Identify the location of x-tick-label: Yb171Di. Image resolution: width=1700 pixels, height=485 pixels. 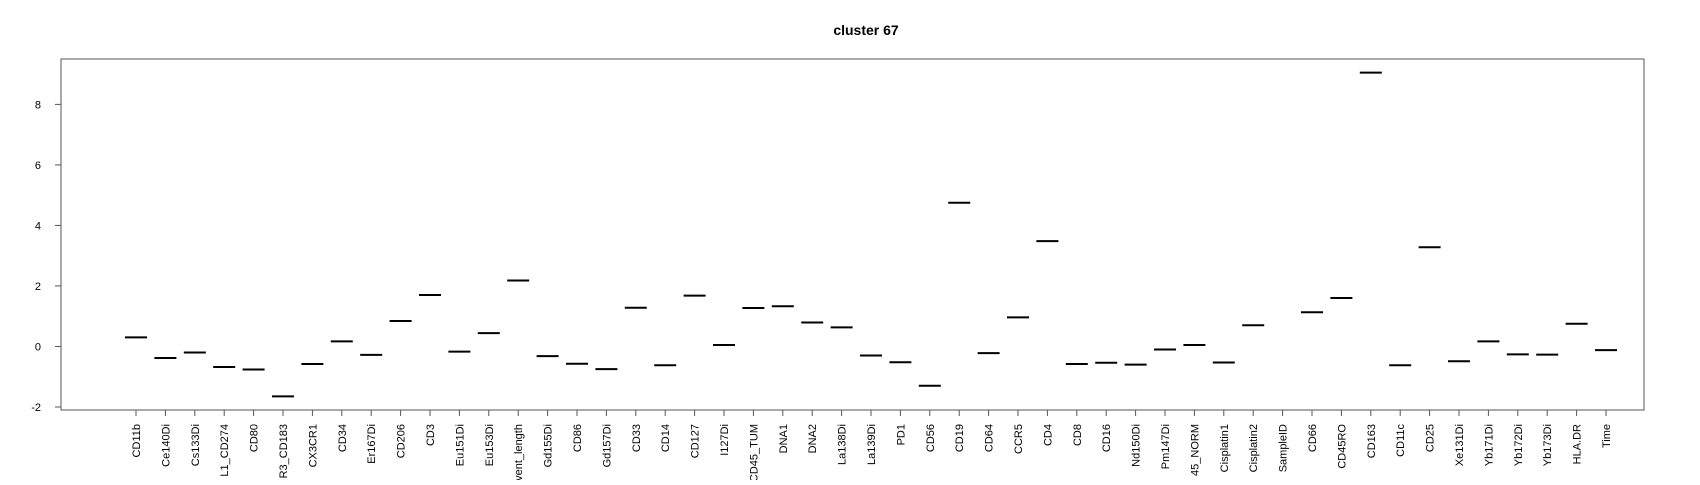
(1489, 445).